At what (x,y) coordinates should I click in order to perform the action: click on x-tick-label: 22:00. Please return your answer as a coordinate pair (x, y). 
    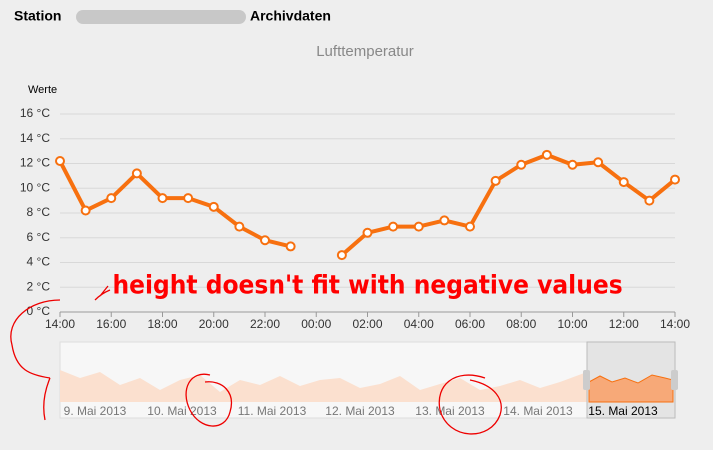
    Looking at the image, I should click on (265, 324).